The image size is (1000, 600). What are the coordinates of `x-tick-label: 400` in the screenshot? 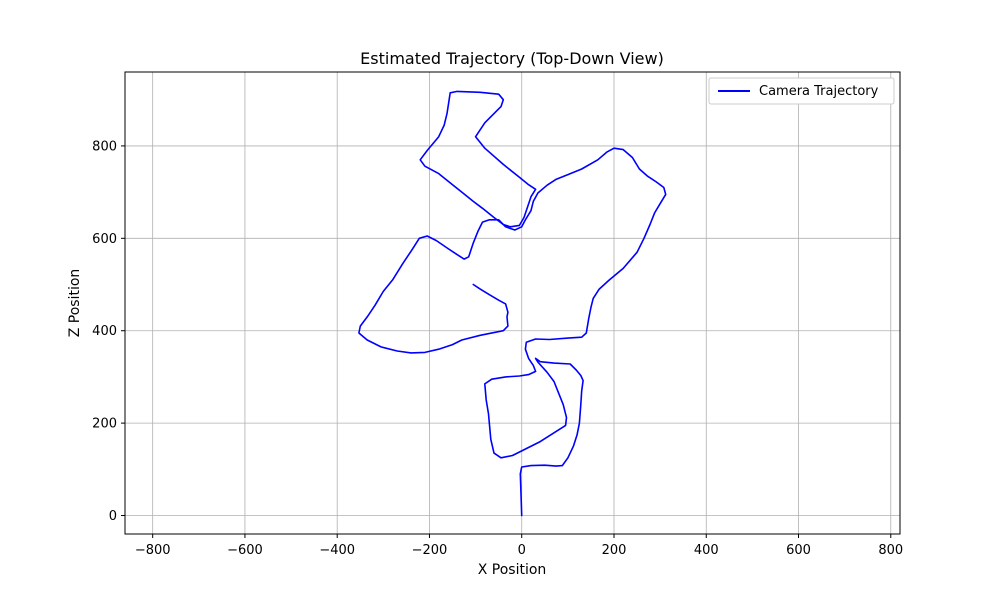 It's located at (706, 550).